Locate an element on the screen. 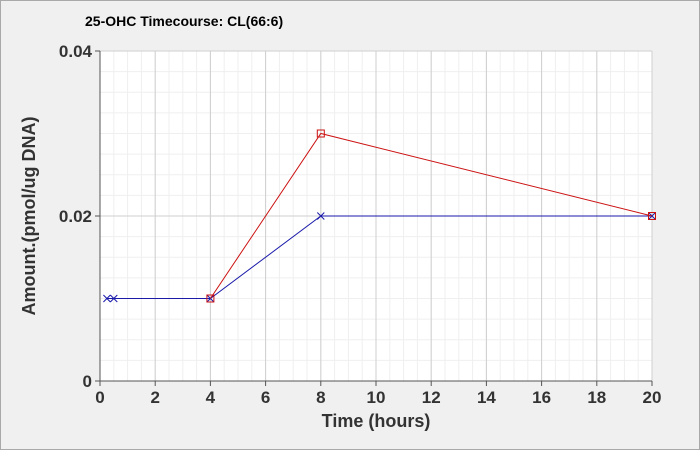 The height and width of the screenshot is (450, 700). y-tick-label: 0.04 is located at coordinates (76, 51).